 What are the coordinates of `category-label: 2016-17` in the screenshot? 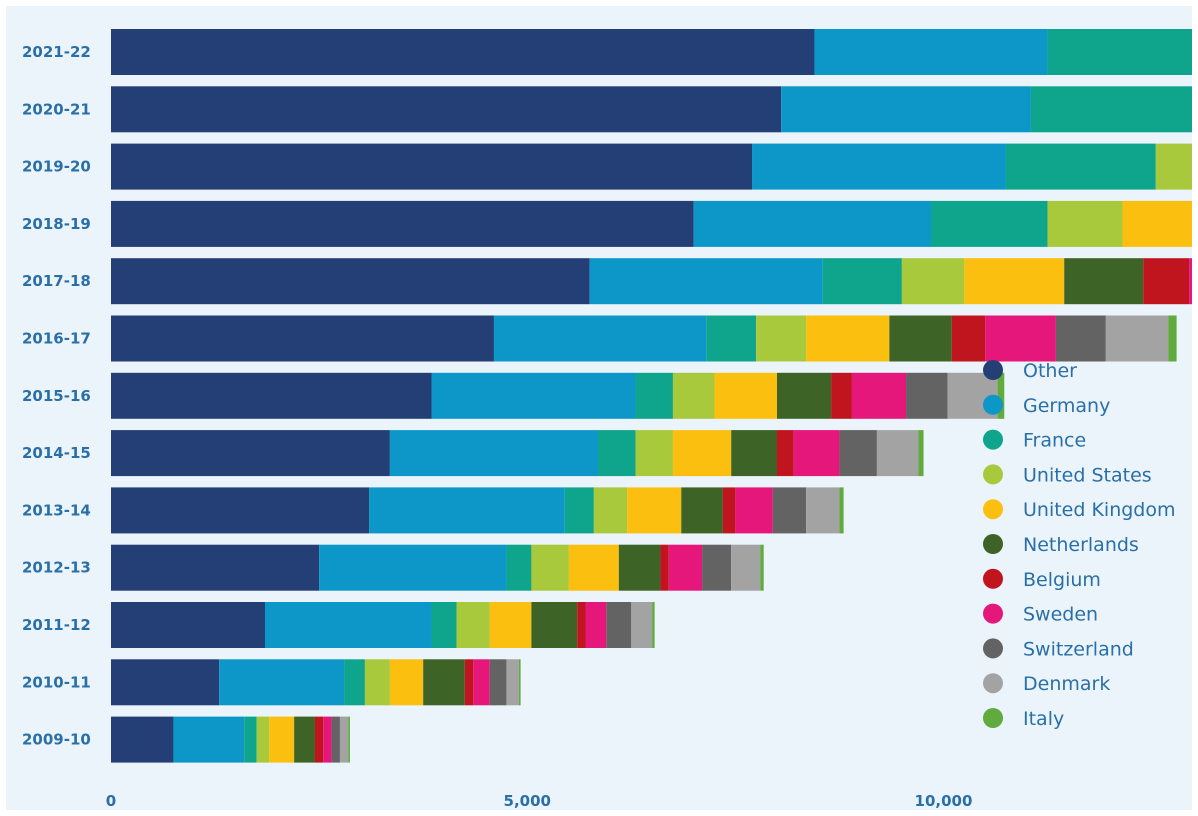 It's located at (56, 339).